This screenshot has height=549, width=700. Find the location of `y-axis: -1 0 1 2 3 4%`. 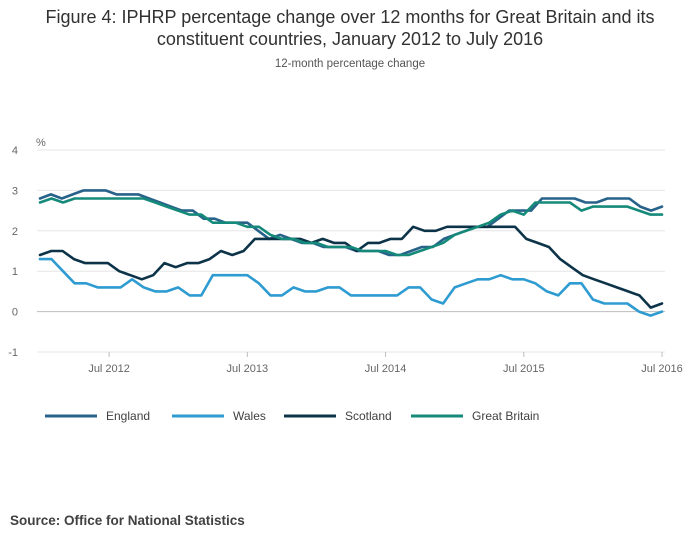

y-axis: -1 0 1 2 3 4% is located at coordinates (27, 248).